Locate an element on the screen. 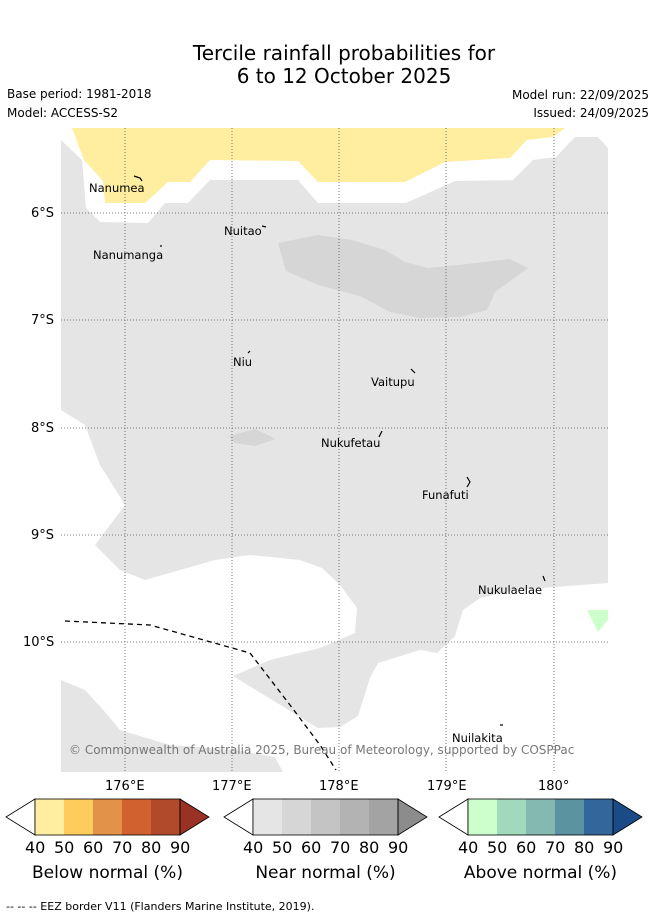 This screenshot has height=919, width=655. colorbar-below-min-arrow is located at coordinates (20, 817).